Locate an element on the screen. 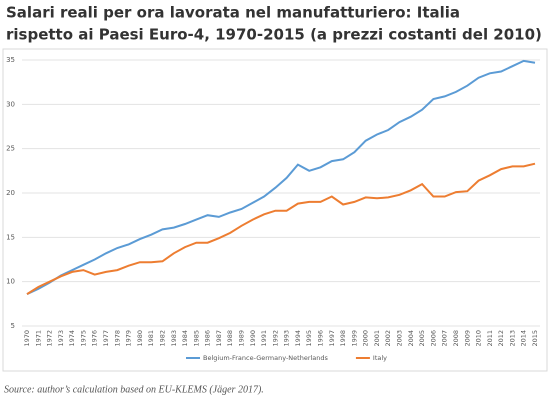  y-tick-label: 25 is located at coordinates (10, 149).